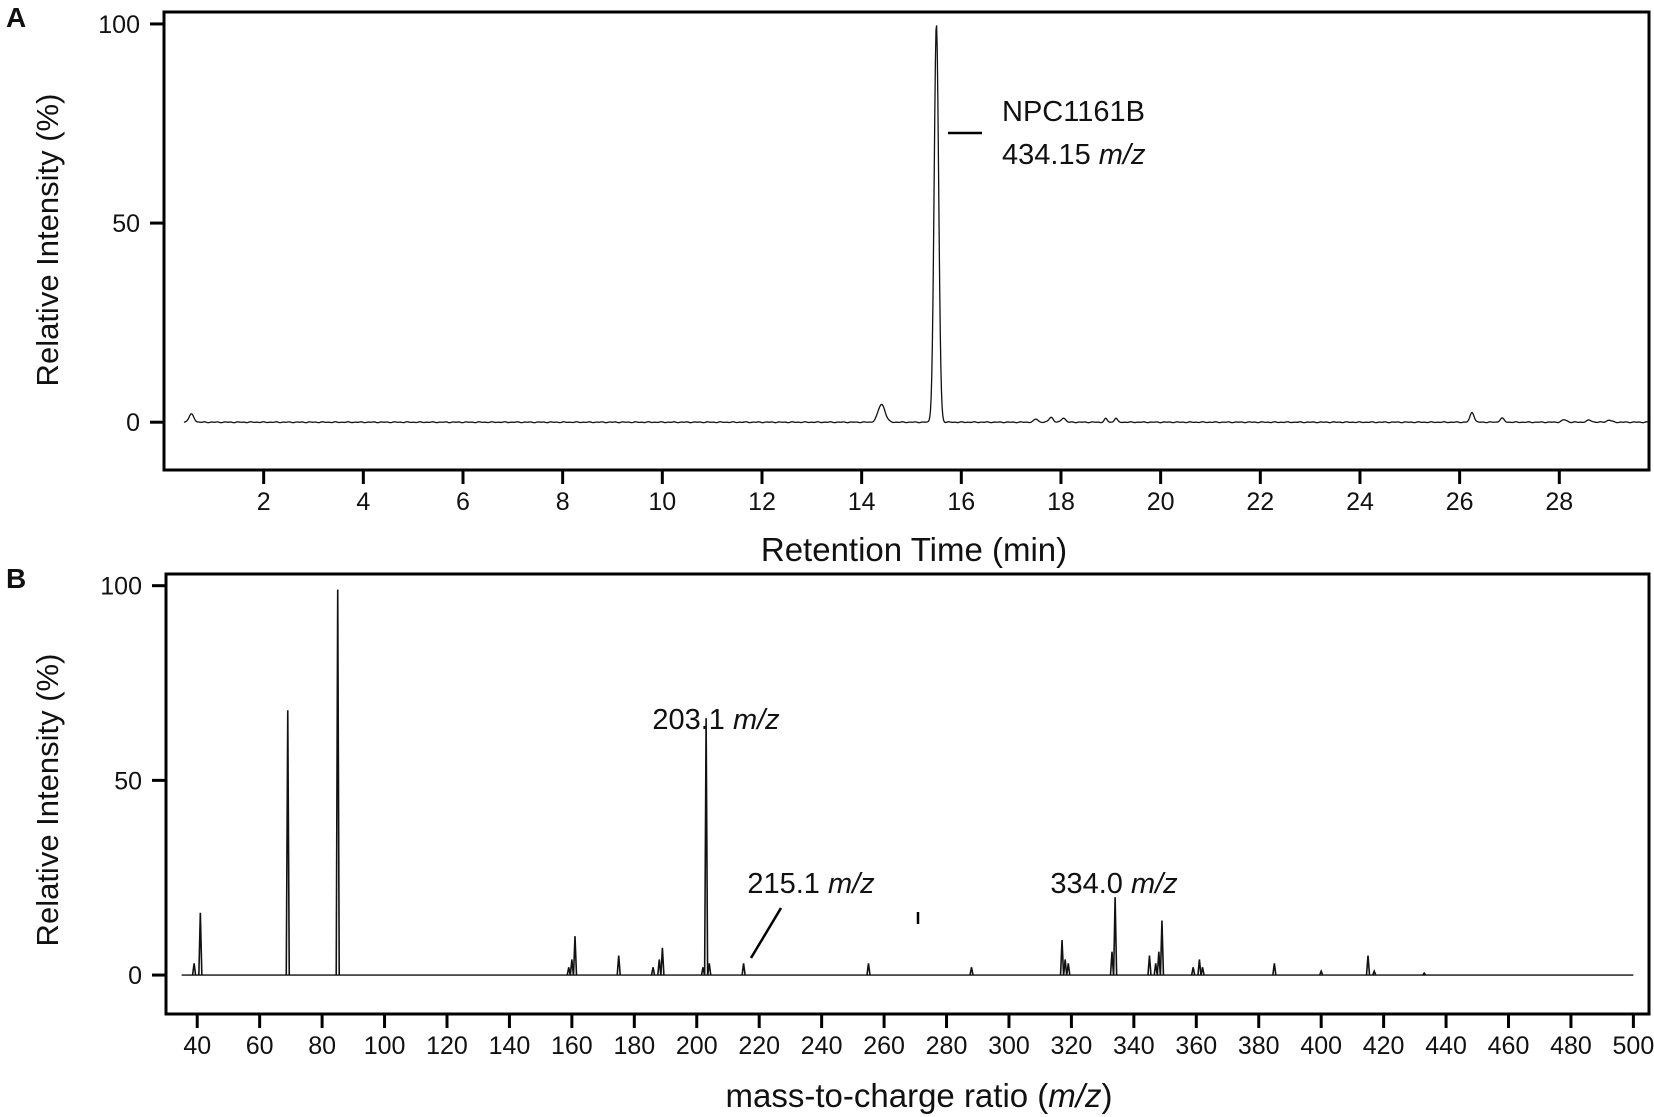 This screenshot has height=1117, width=1654. Describe the element at coordinates (447, 1046) in the screenshot. I see `panel-b-x-tick-label: 120` at that location.